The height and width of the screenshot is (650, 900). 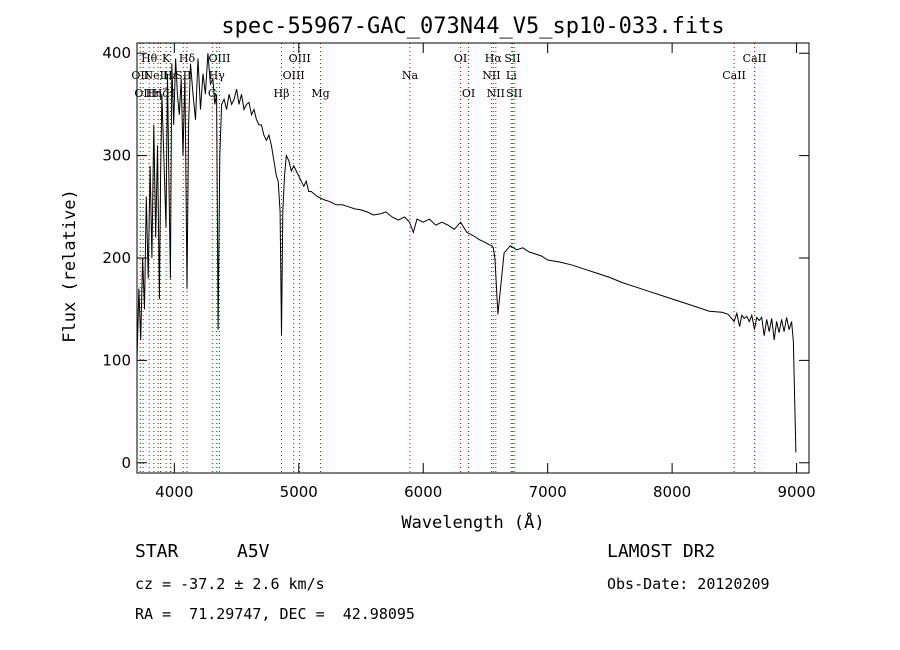 What do you see at coordinates (410, 75) in the screenshot?
I see `line-label-18: Na` at bounding box center [410, 75].